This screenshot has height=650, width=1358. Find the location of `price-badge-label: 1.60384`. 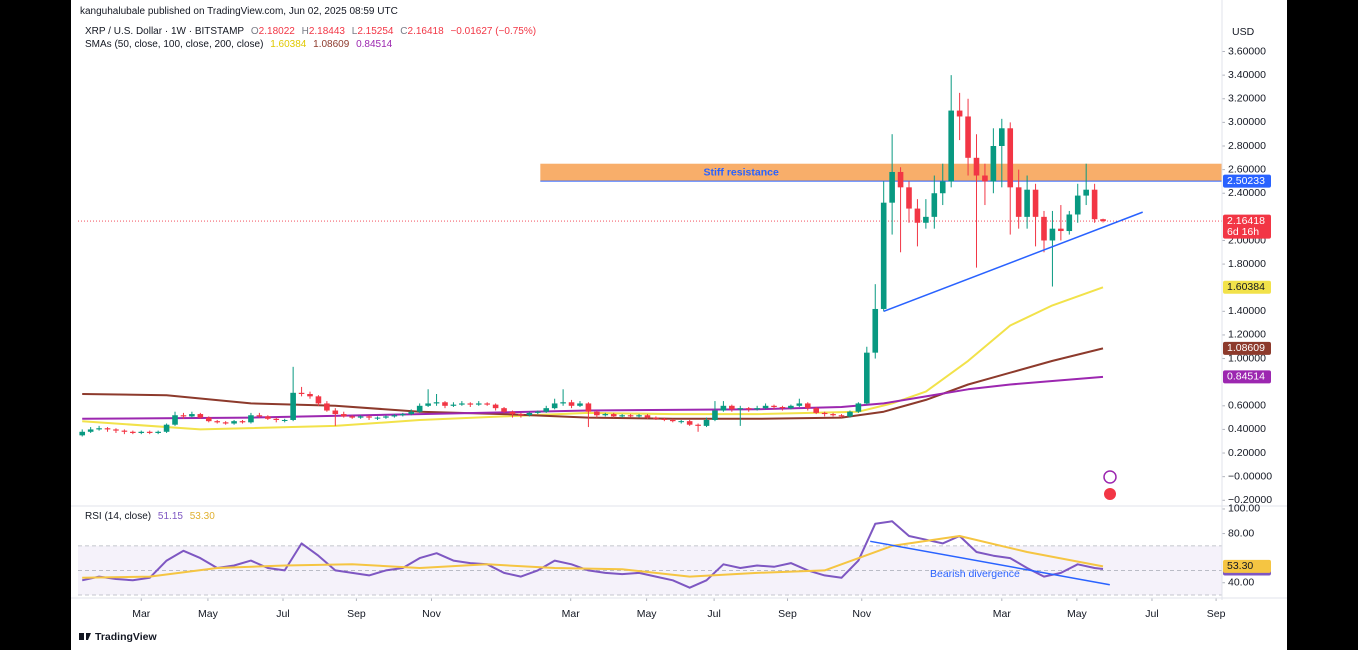

price-badge-label: 1.60384 is located at coordinates (1246, 287).